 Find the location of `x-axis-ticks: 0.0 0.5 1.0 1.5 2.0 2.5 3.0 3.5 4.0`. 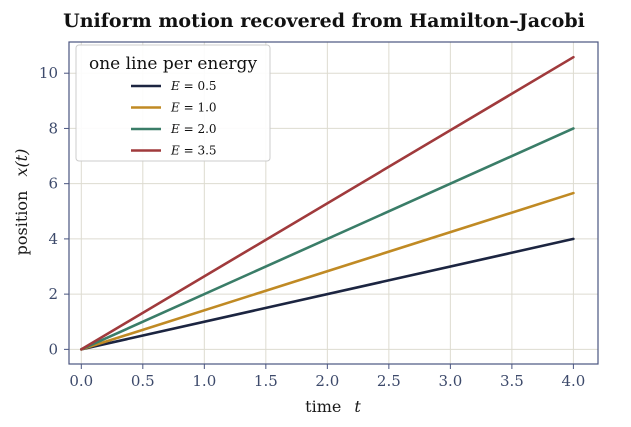

x-axis-ticks: 0.0 0.5 1.0 1.5 2.0 2.5 3.0 3.5 4.0 is located at coordinates (327, 377).